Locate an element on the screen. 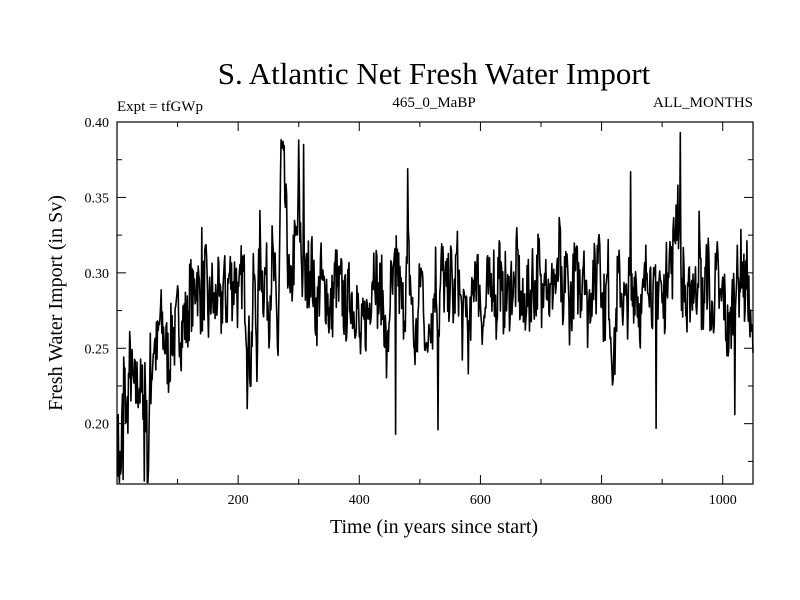  x-axis-label: Time (in years since start) is located at coordinates (434, 527).